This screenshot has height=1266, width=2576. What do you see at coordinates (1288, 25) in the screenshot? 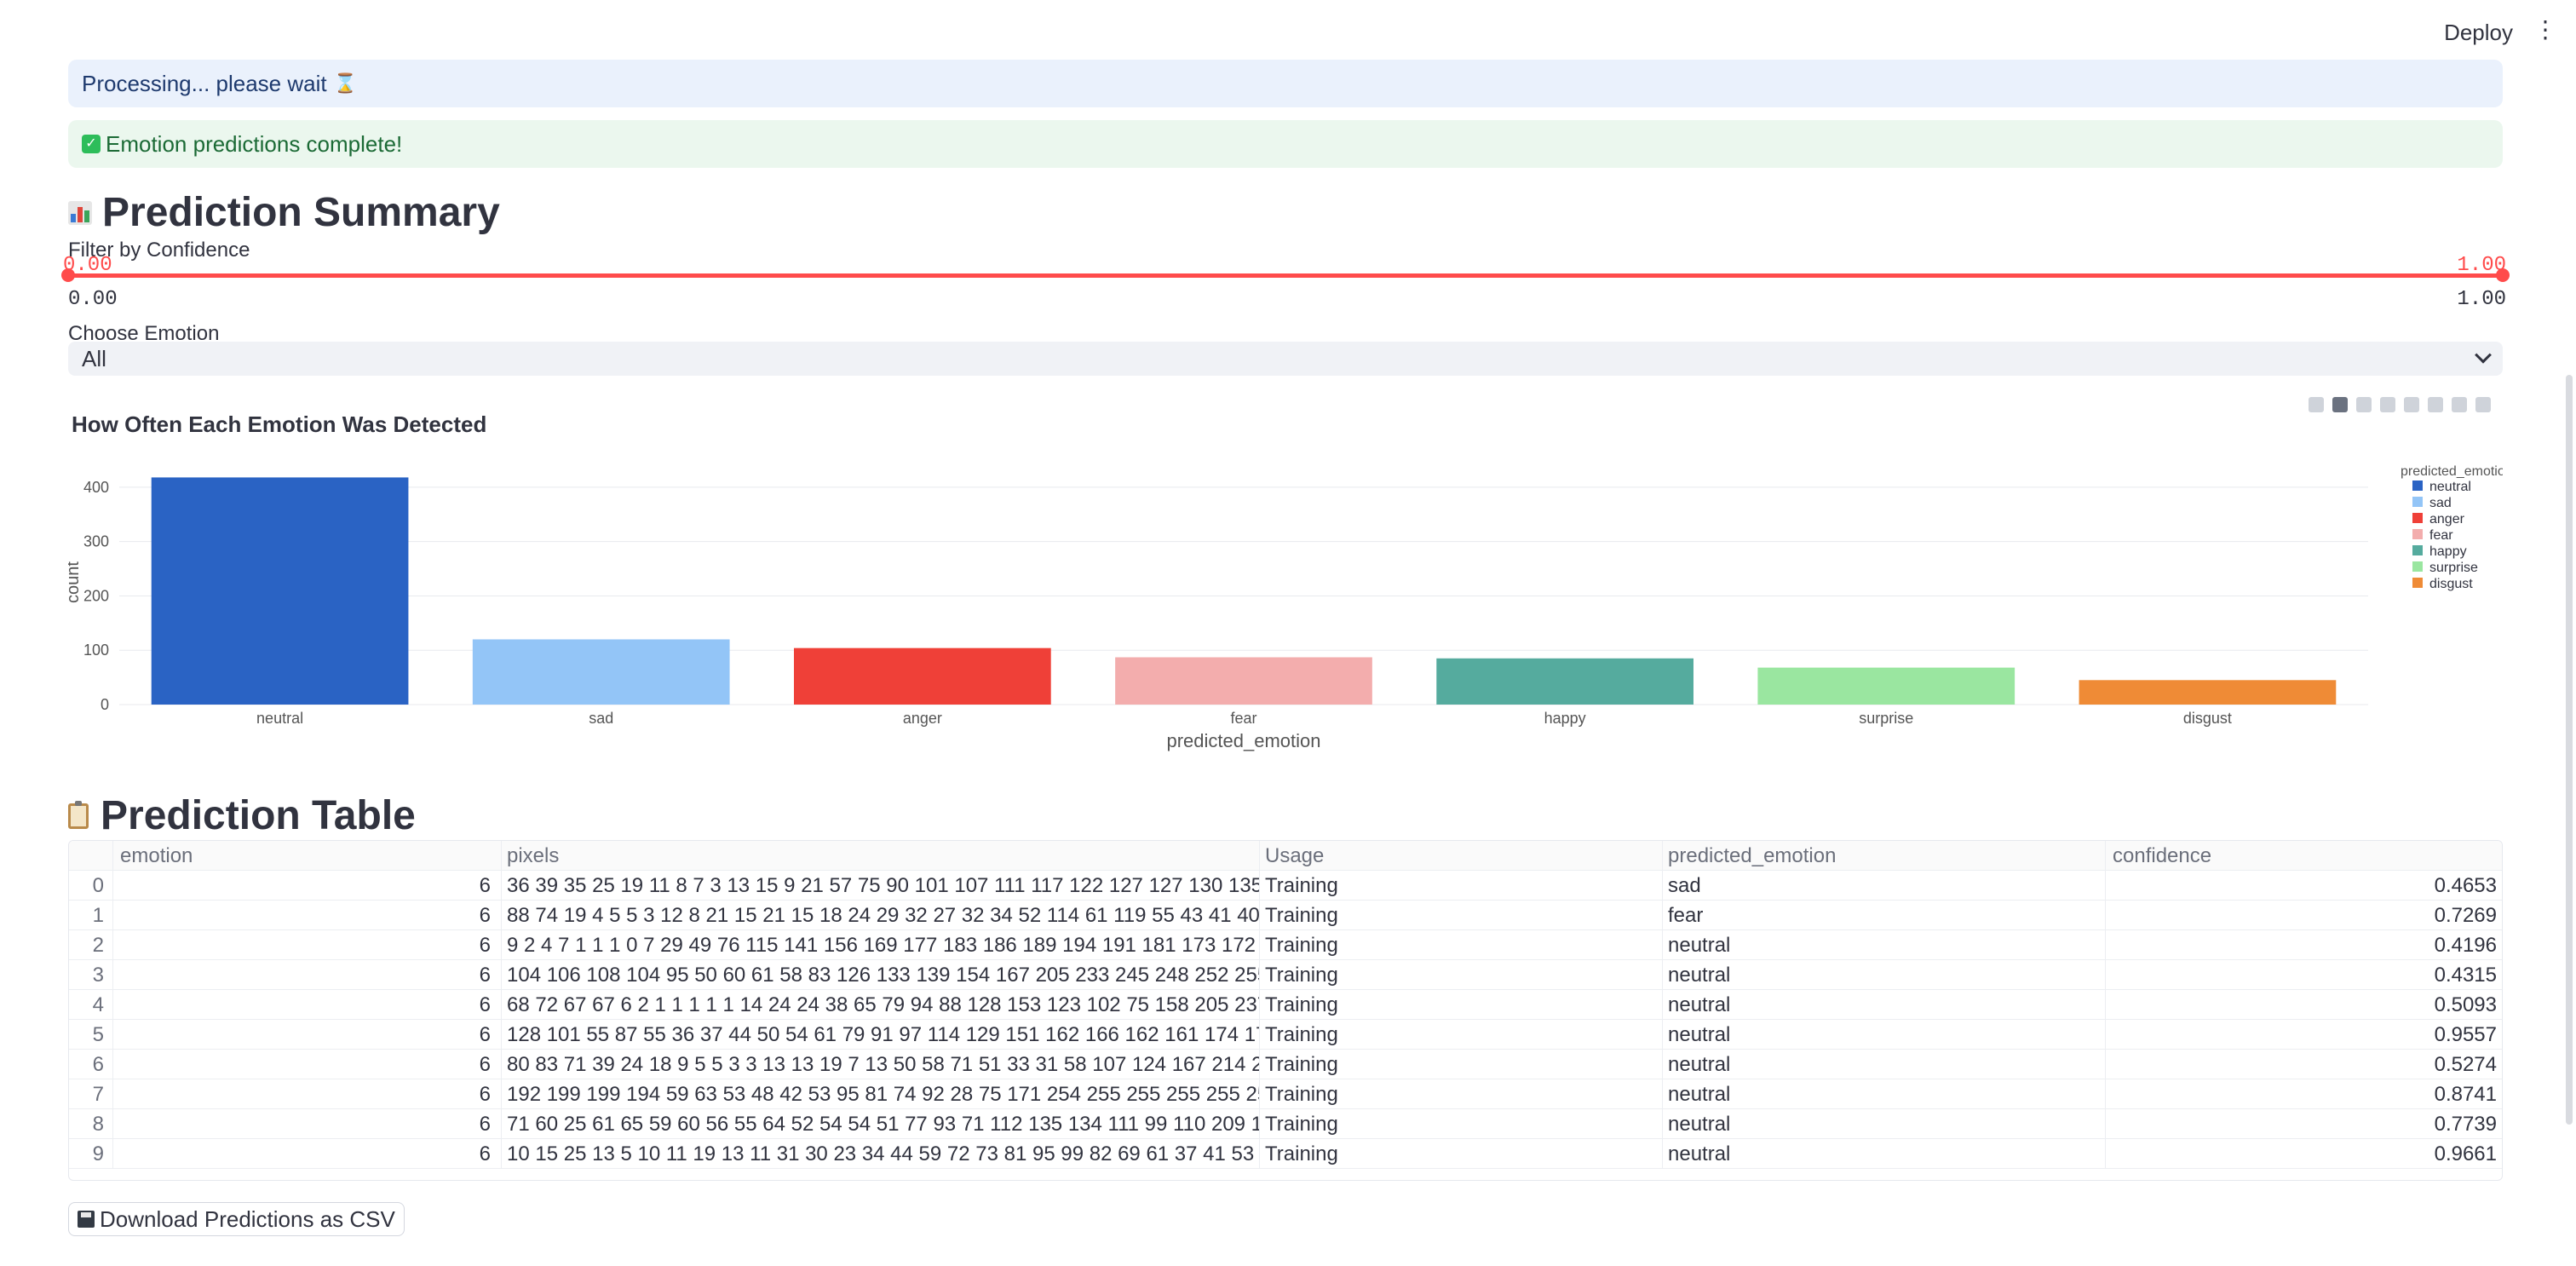
I see `top-bar: Deploy ⋮` at bounding box center [1288, 25].